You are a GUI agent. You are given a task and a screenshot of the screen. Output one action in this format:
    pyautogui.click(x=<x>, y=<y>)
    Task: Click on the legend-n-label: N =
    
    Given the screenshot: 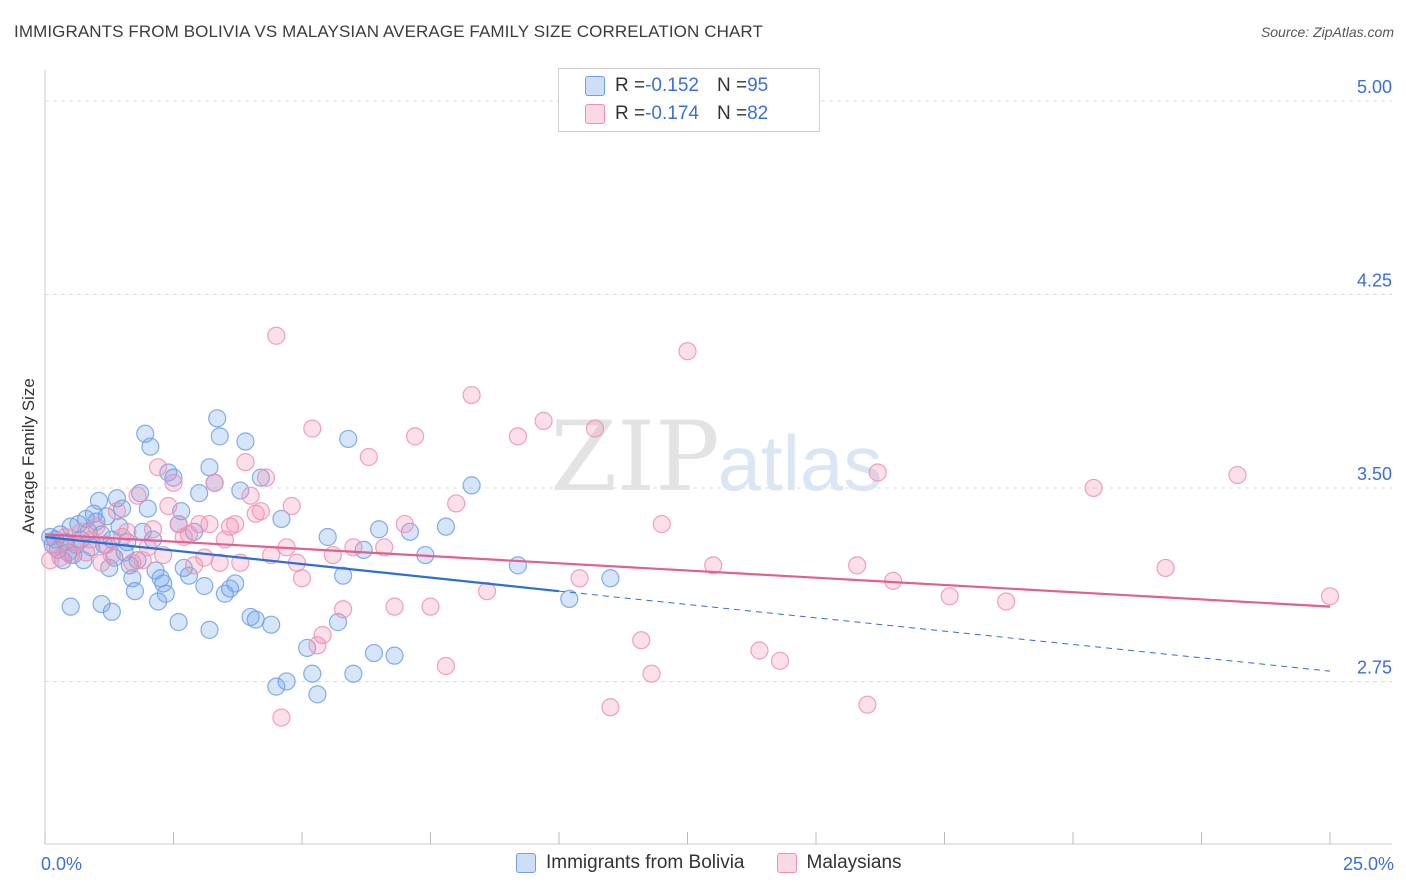 What is the action you would take?
    pyautogui.click(x=732, y=113)
    